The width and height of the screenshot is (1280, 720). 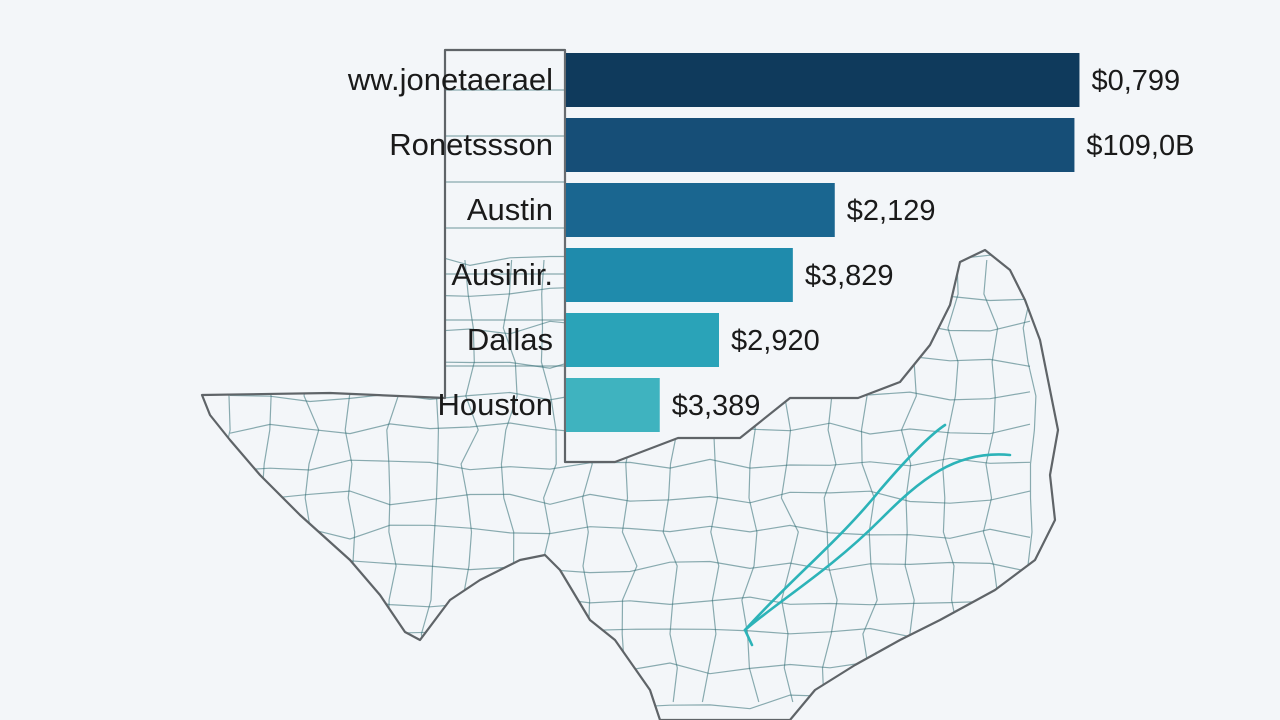 What do you see at coordinates (775, 341) in the screenshot?
I see `value-label: $2,920` at bounding box center [775, 341].